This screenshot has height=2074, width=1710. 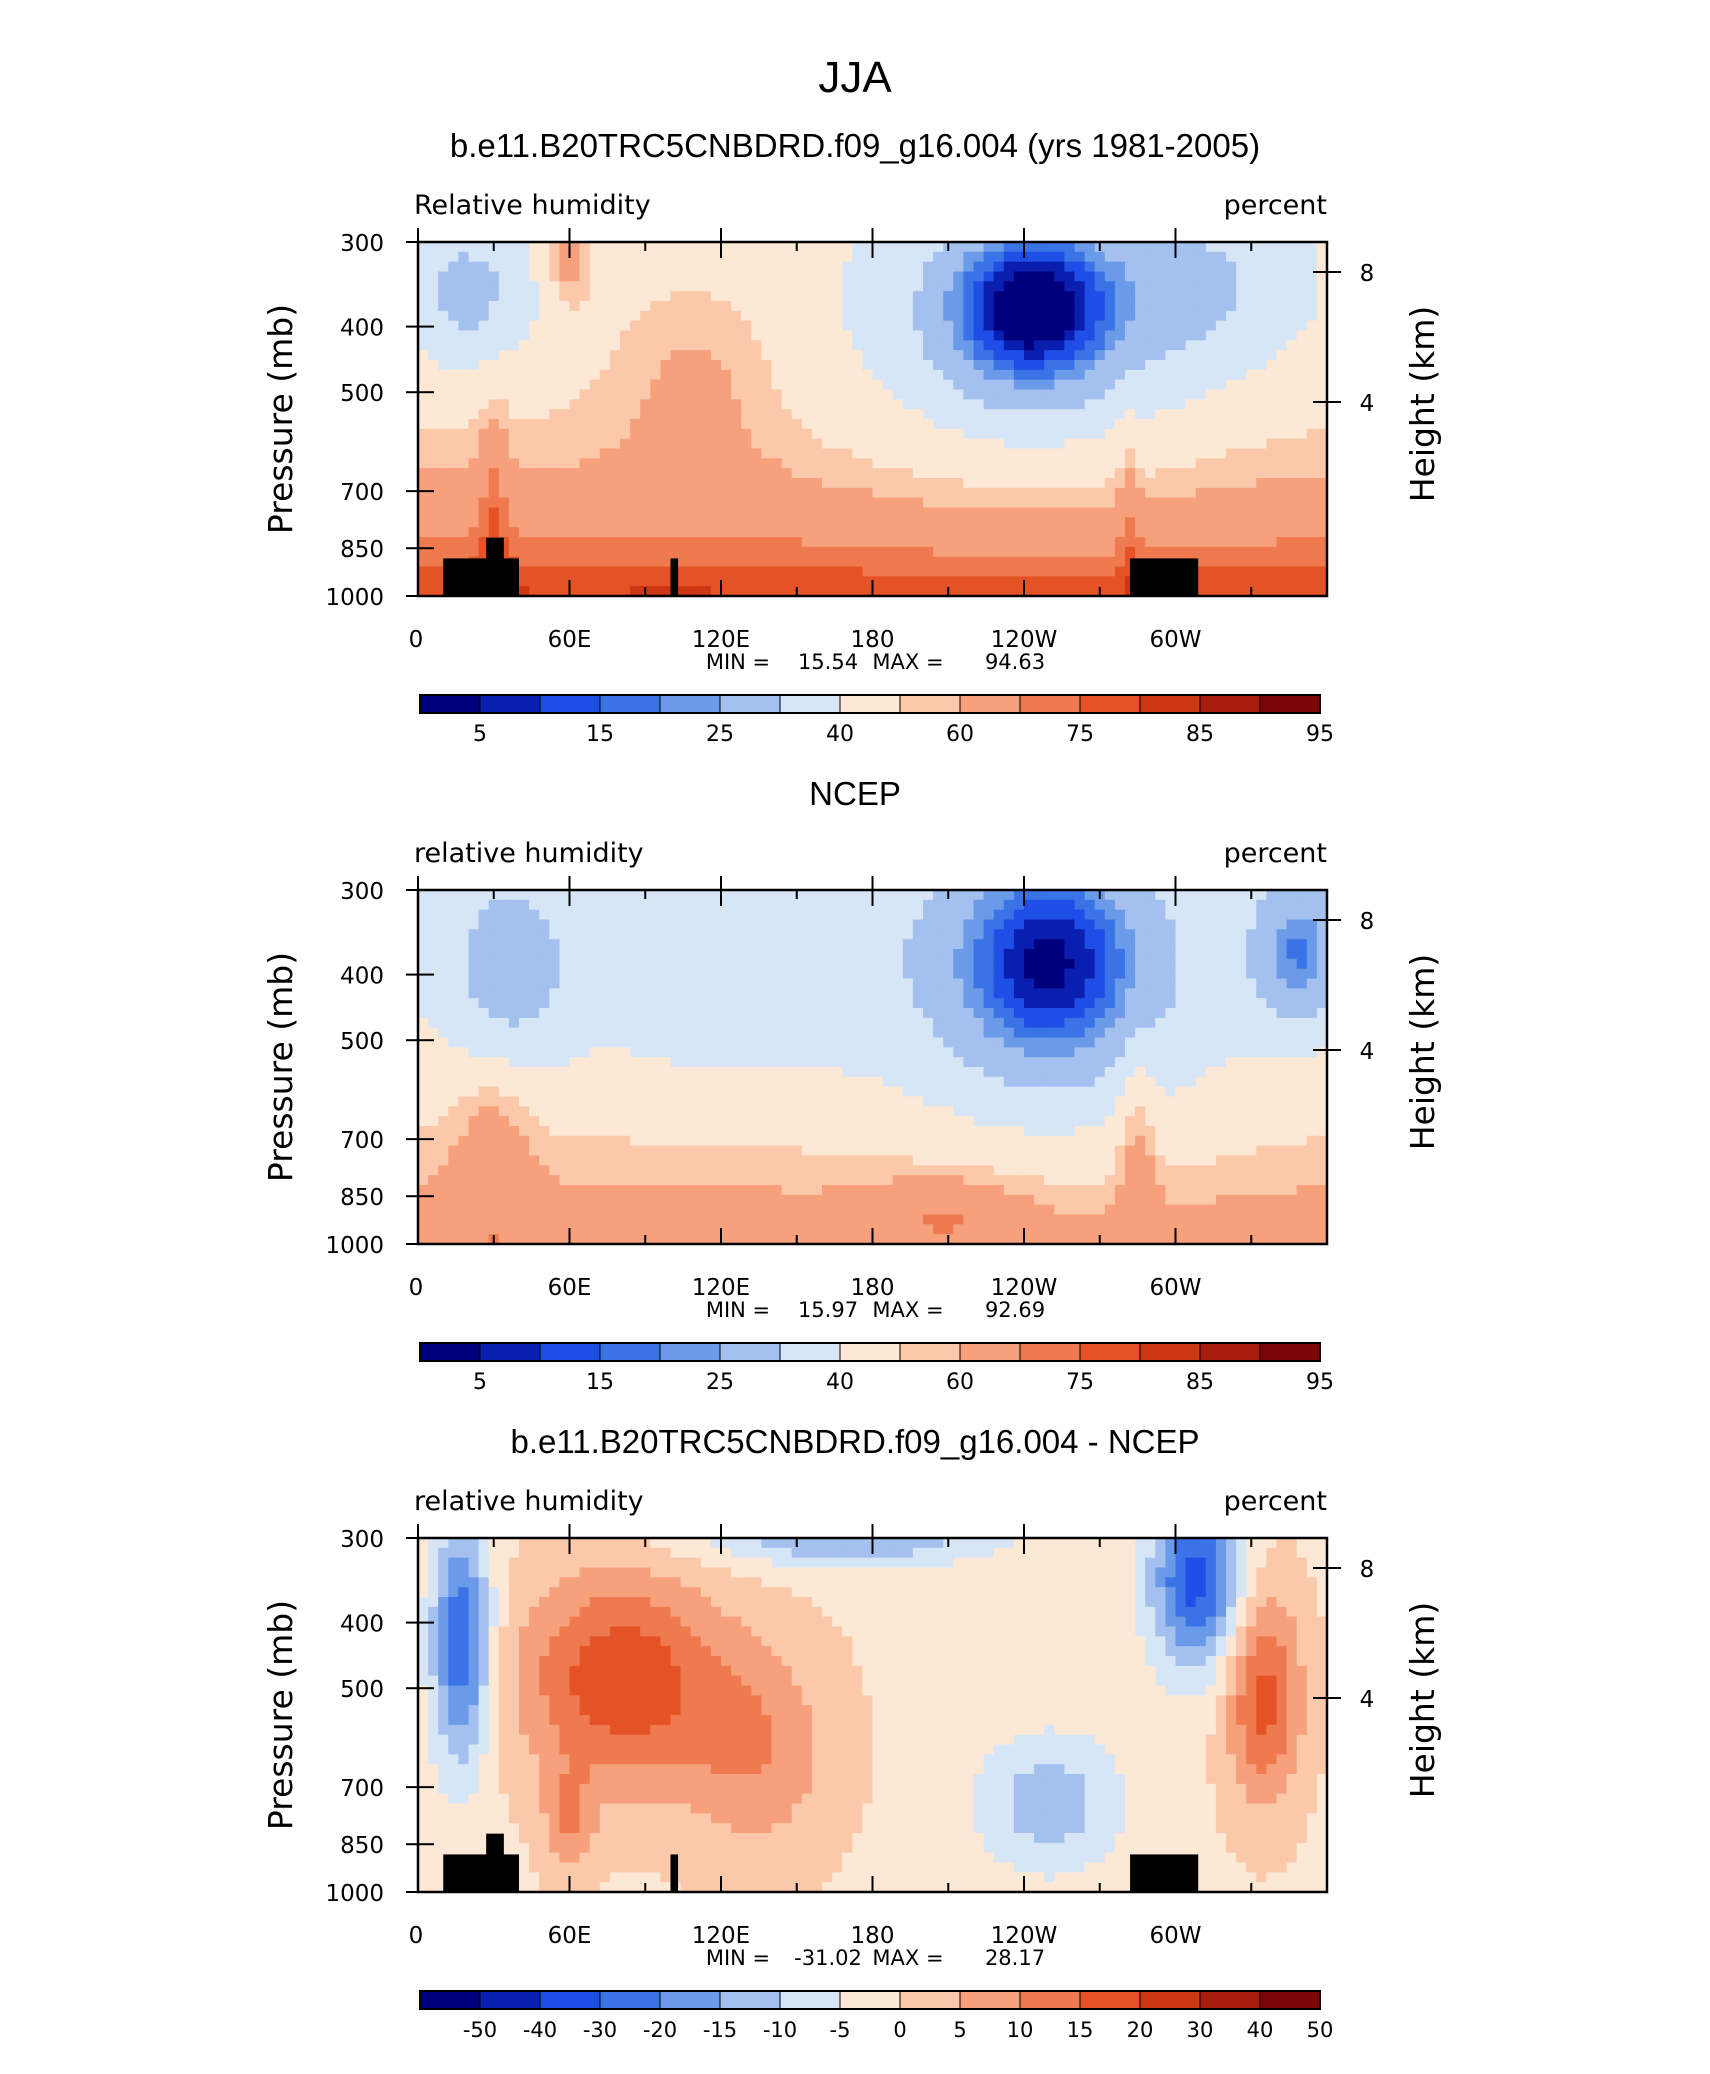 What do you see at coordinates (990, 704) in the screenshot?
I see `colorbar-swatch` at bounding box center [990, 704].